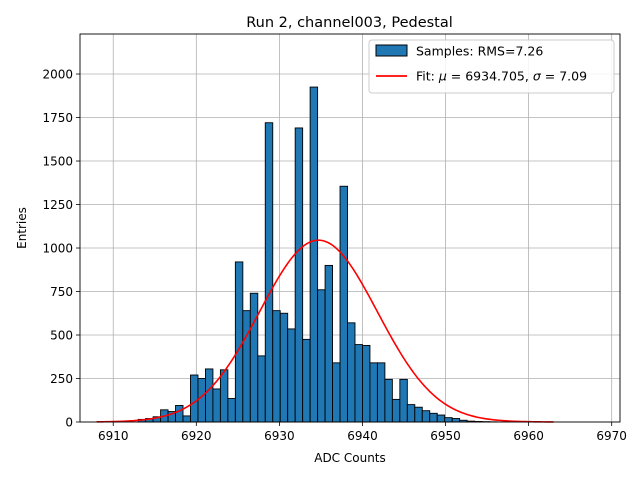  What do you see at coordinates (22, 228) in the screenshot?
I see `y-axis-label: Entries` at bounding box center [22, 228].